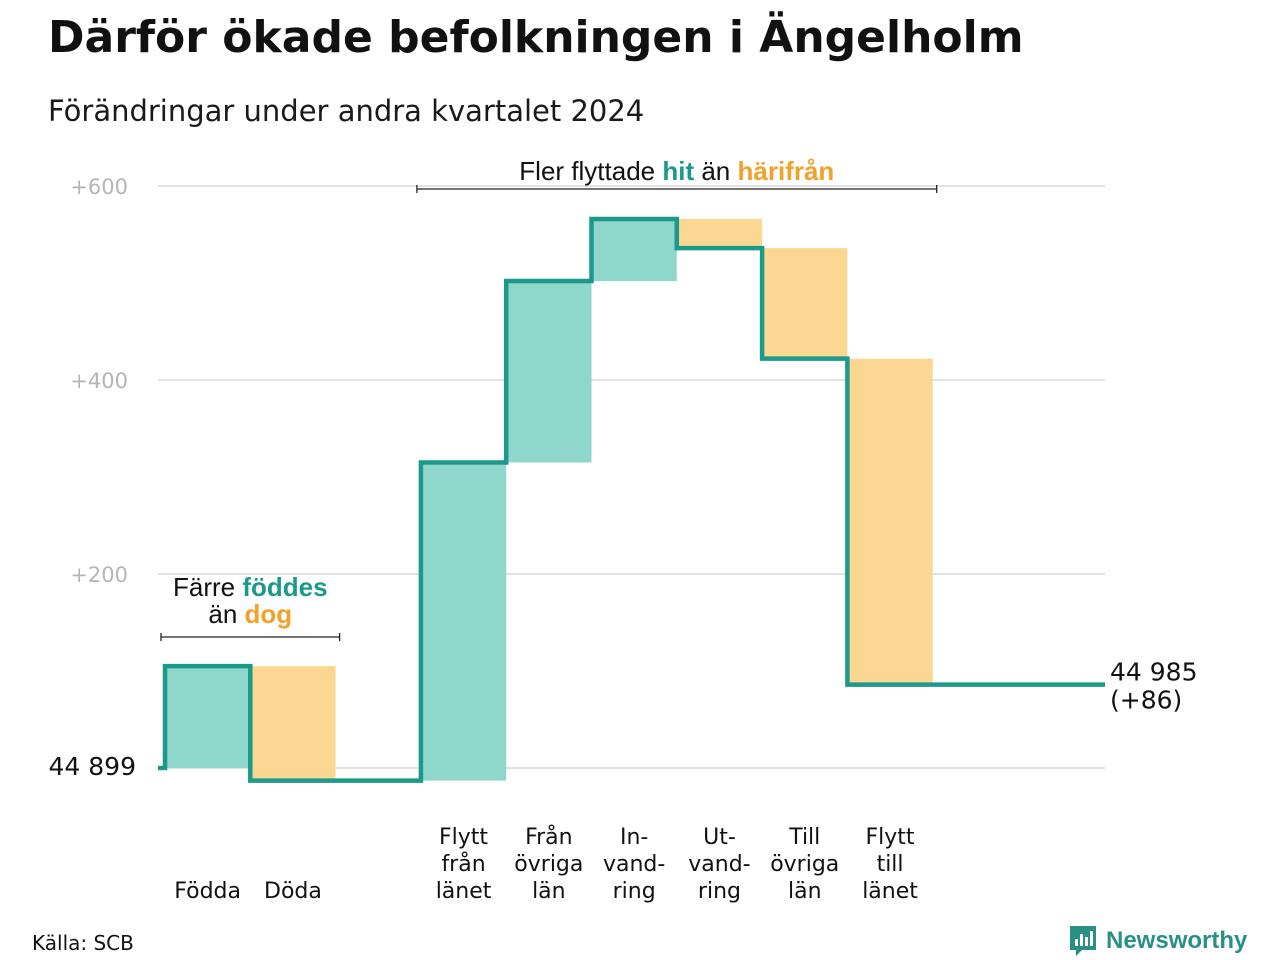 The height and width of the screenshot is (960, 1280). What do you see at coordinates (99, 187) in the screenshot?
I see `y-tick-label: +600` at bounding box center [99, 187].